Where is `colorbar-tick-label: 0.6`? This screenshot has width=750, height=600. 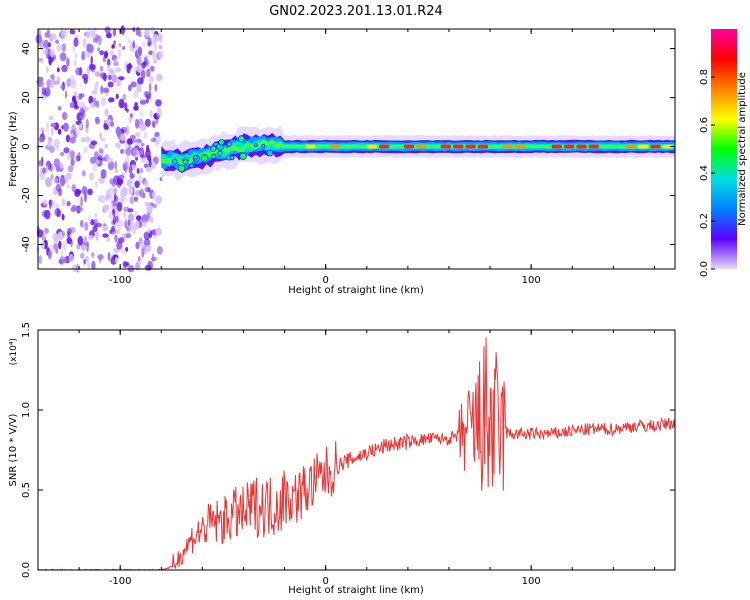
colorbar-tick-label: 0.6 is located at coordinates (704, 125).